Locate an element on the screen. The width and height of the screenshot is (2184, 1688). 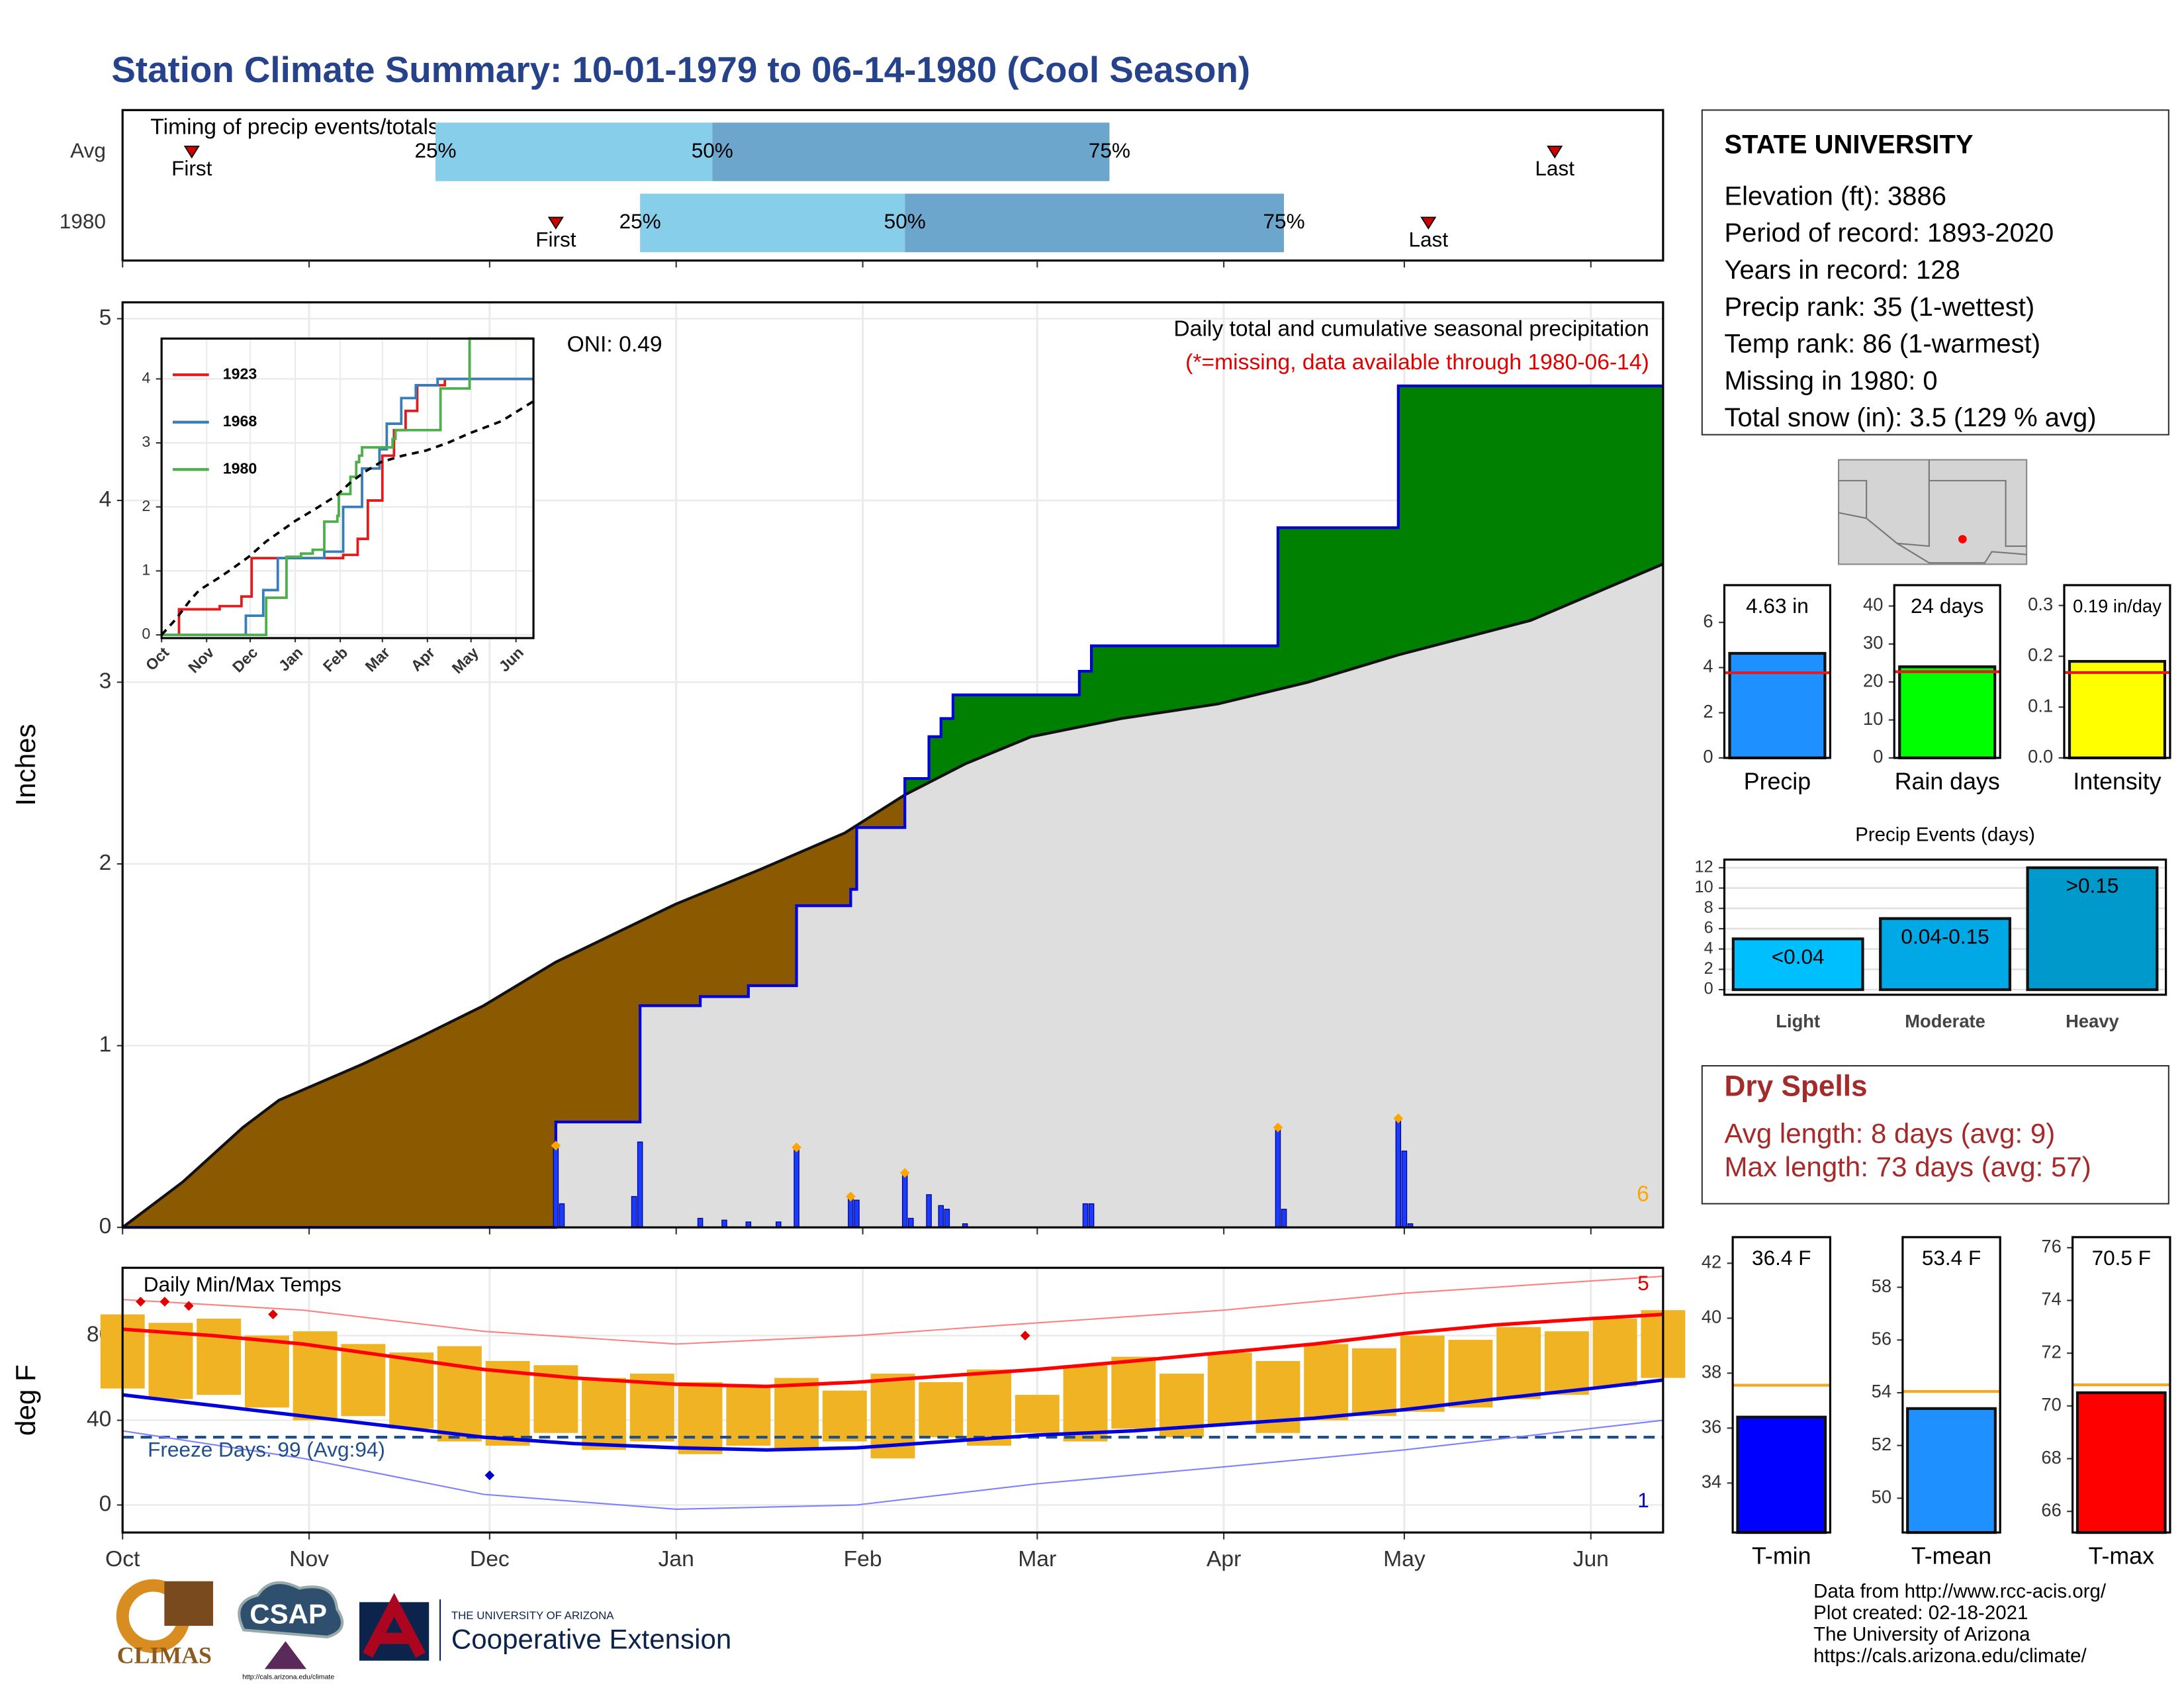
y-tick-label: 42 is located at coordinates (1712, 1262).